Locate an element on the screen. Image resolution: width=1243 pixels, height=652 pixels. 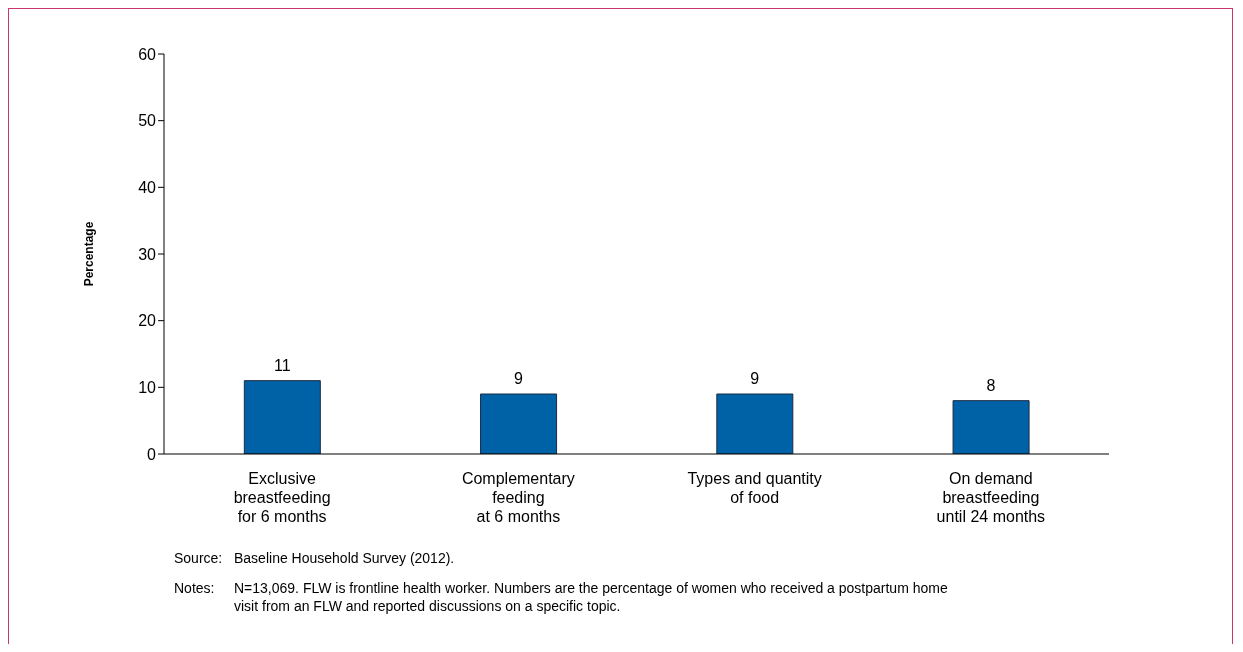
y-axis-title: Percentage is located at coordinates (89, 254).